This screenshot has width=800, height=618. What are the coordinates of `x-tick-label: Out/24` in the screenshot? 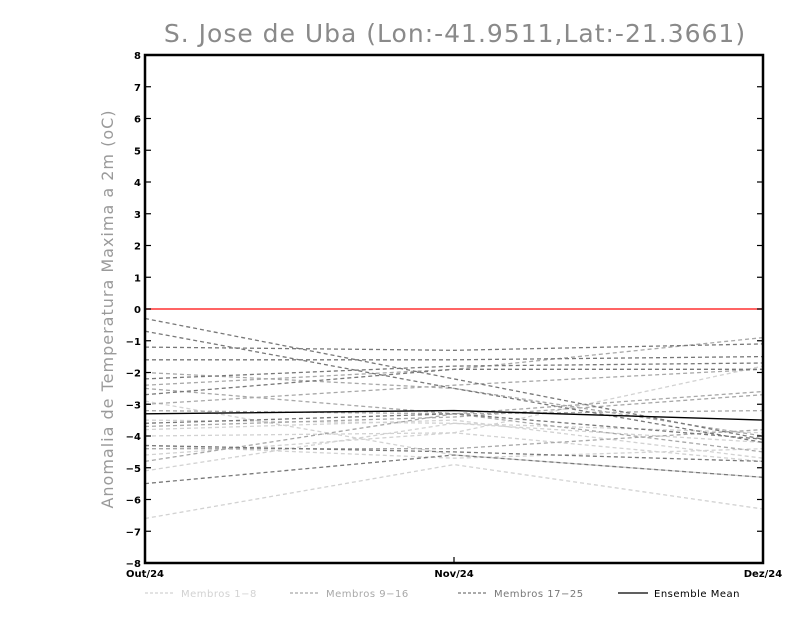 It's located at (145, 574).